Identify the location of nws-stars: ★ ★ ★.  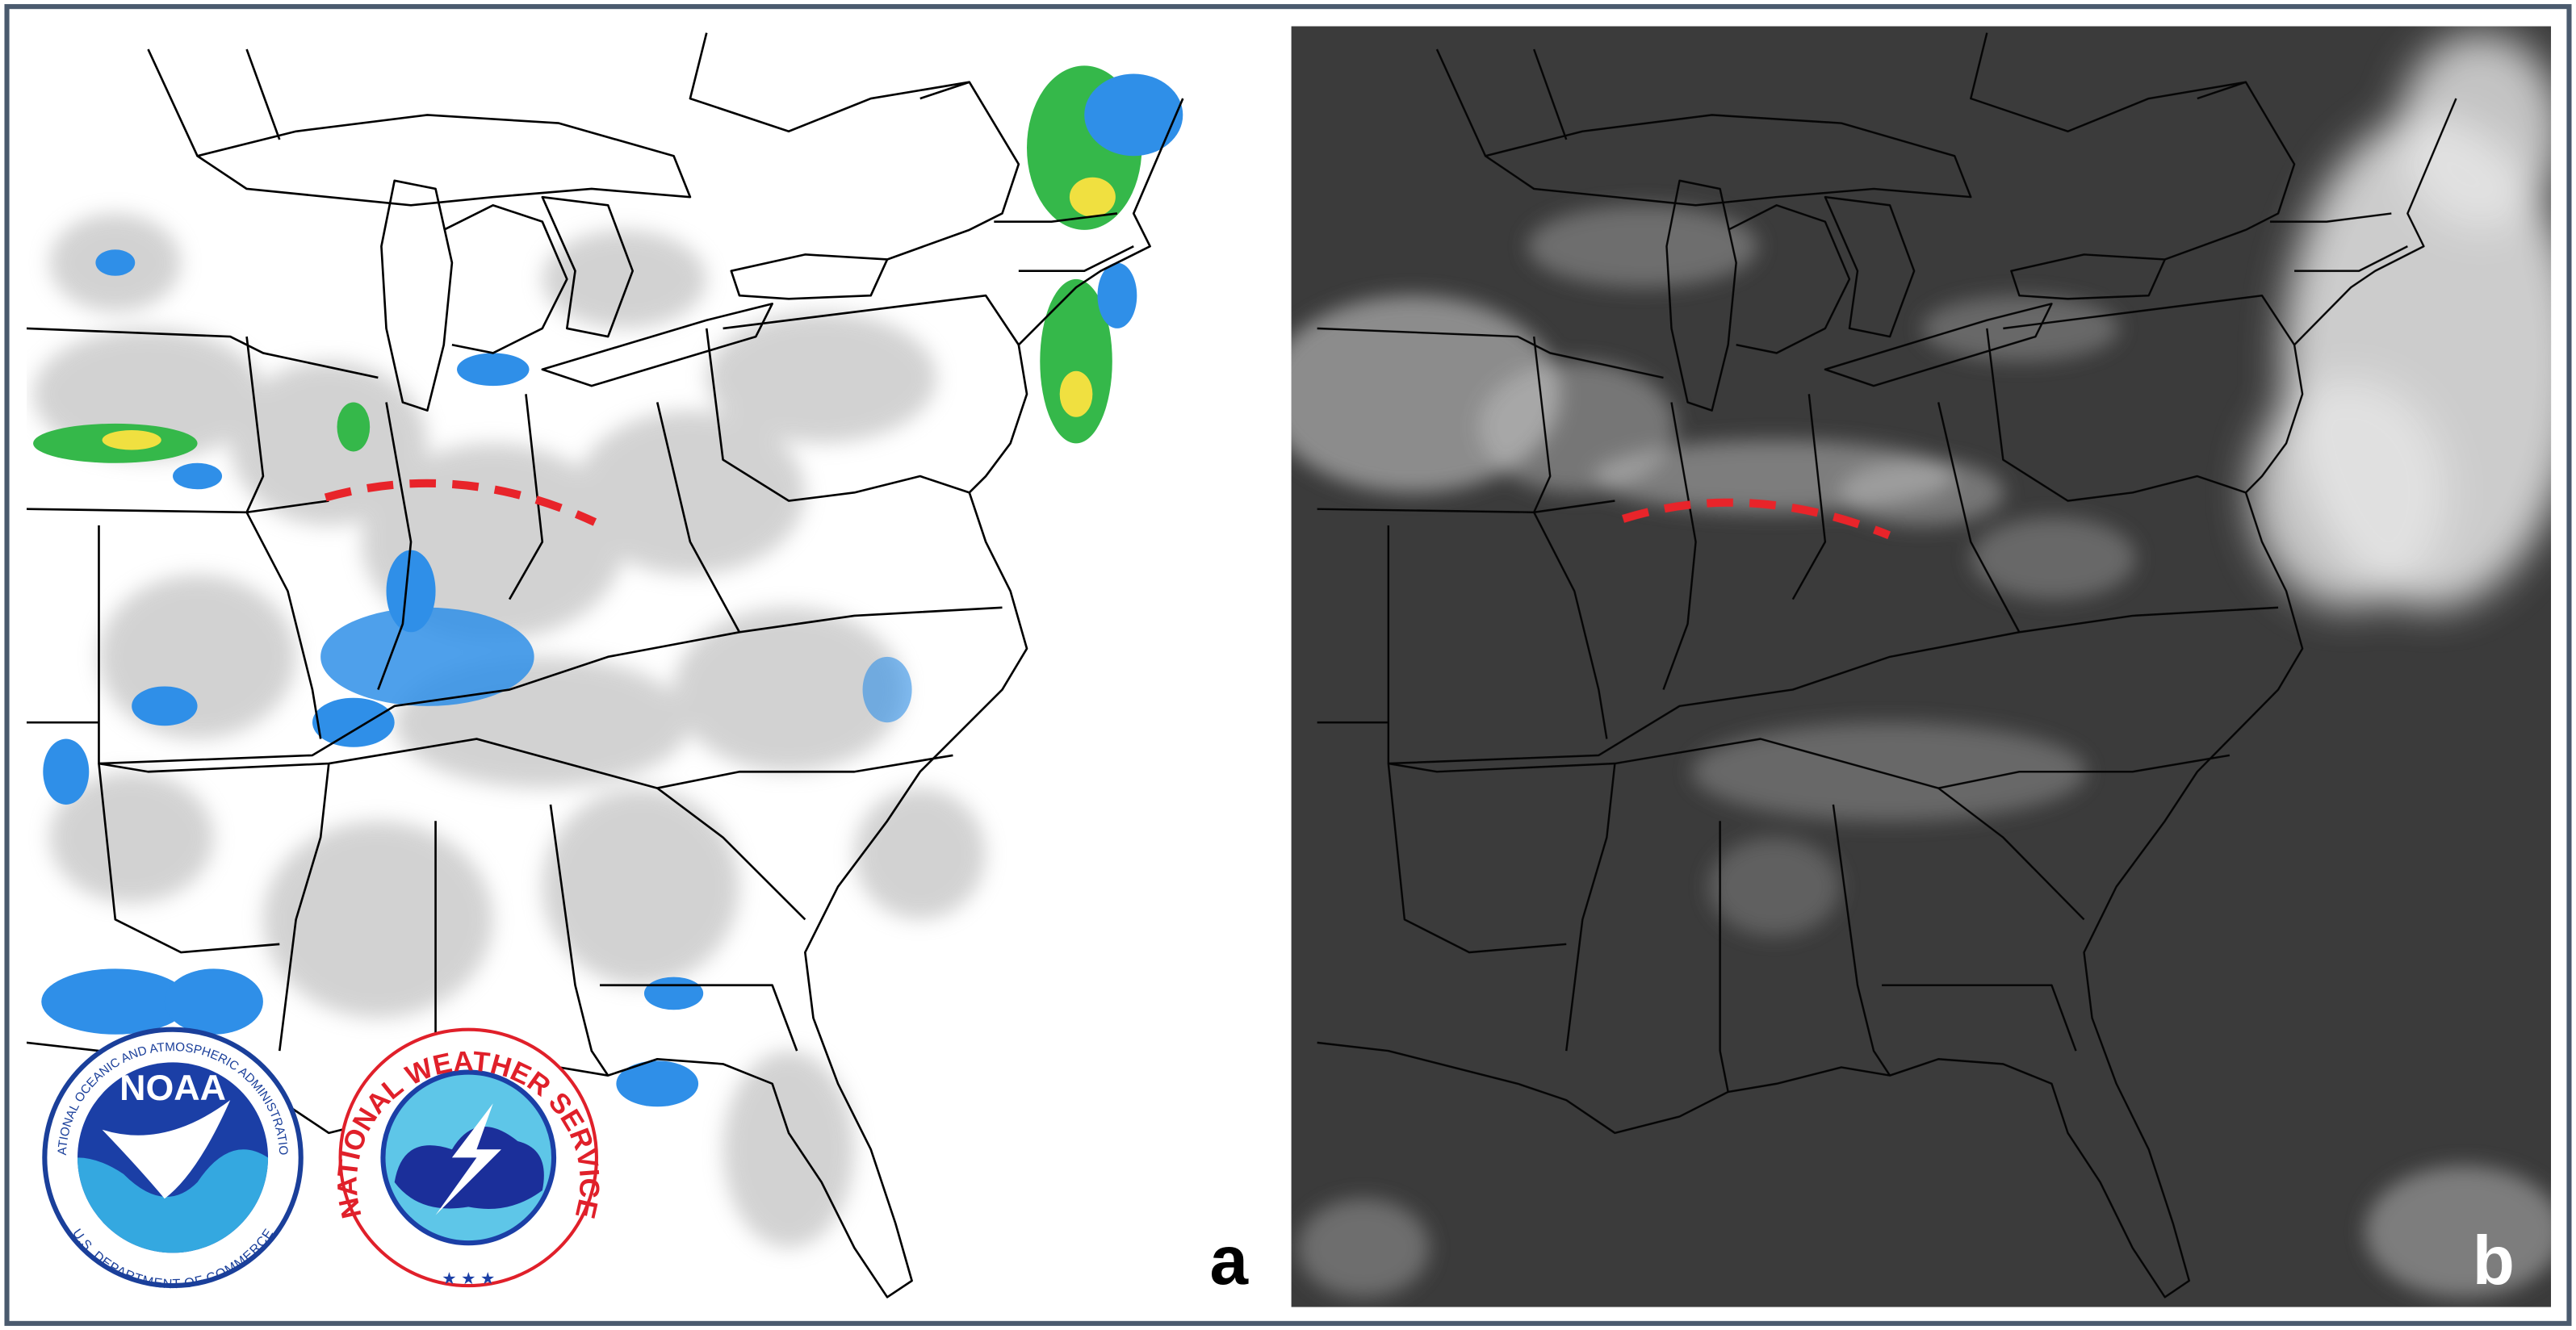
(468, 1279).